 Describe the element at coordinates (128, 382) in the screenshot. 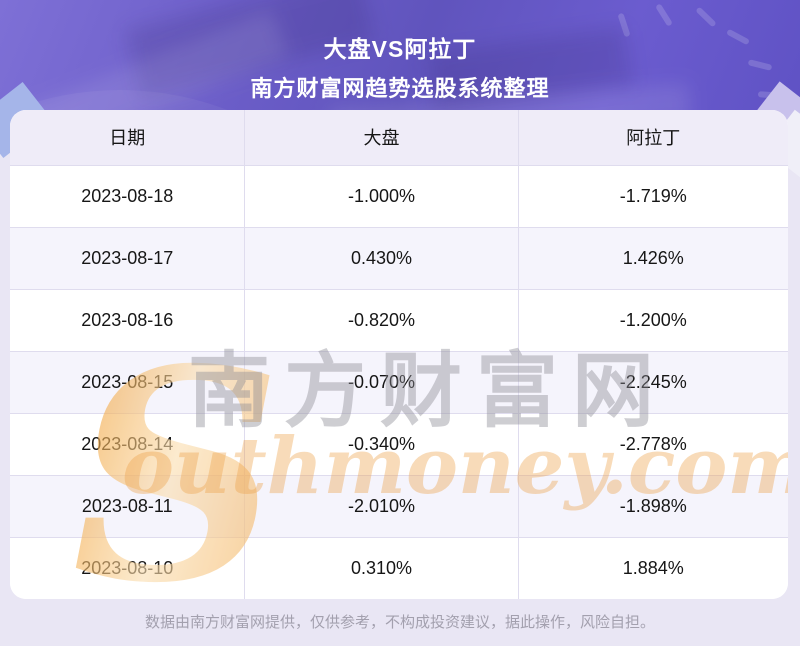

I see `date-cell: 2023-08-15` at that location.